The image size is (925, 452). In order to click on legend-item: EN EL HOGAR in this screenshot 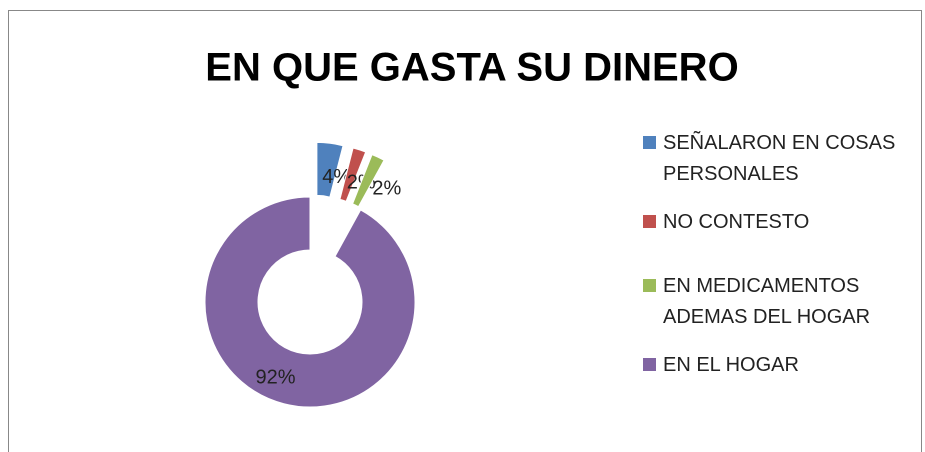, I will do `click(778, 365)`.